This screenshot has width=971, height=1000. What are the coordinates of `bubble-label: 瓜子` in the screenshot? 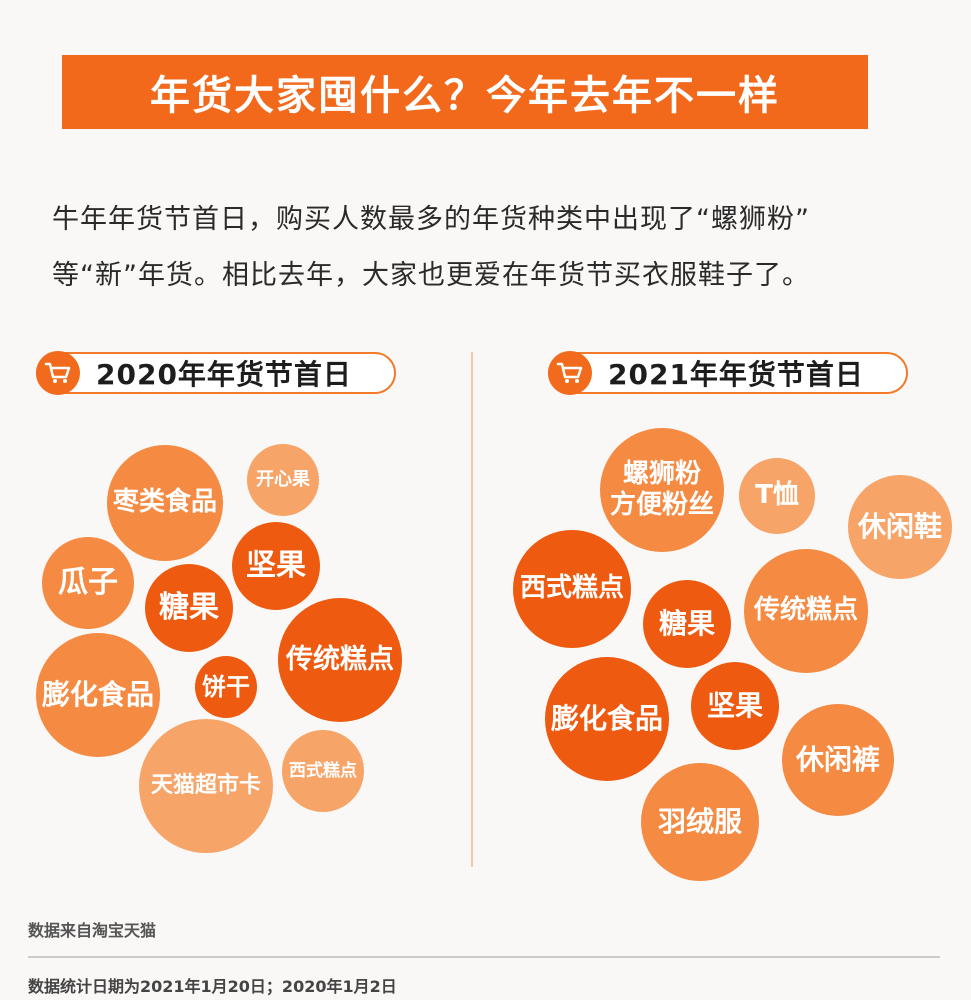 It's located at (88, 582).